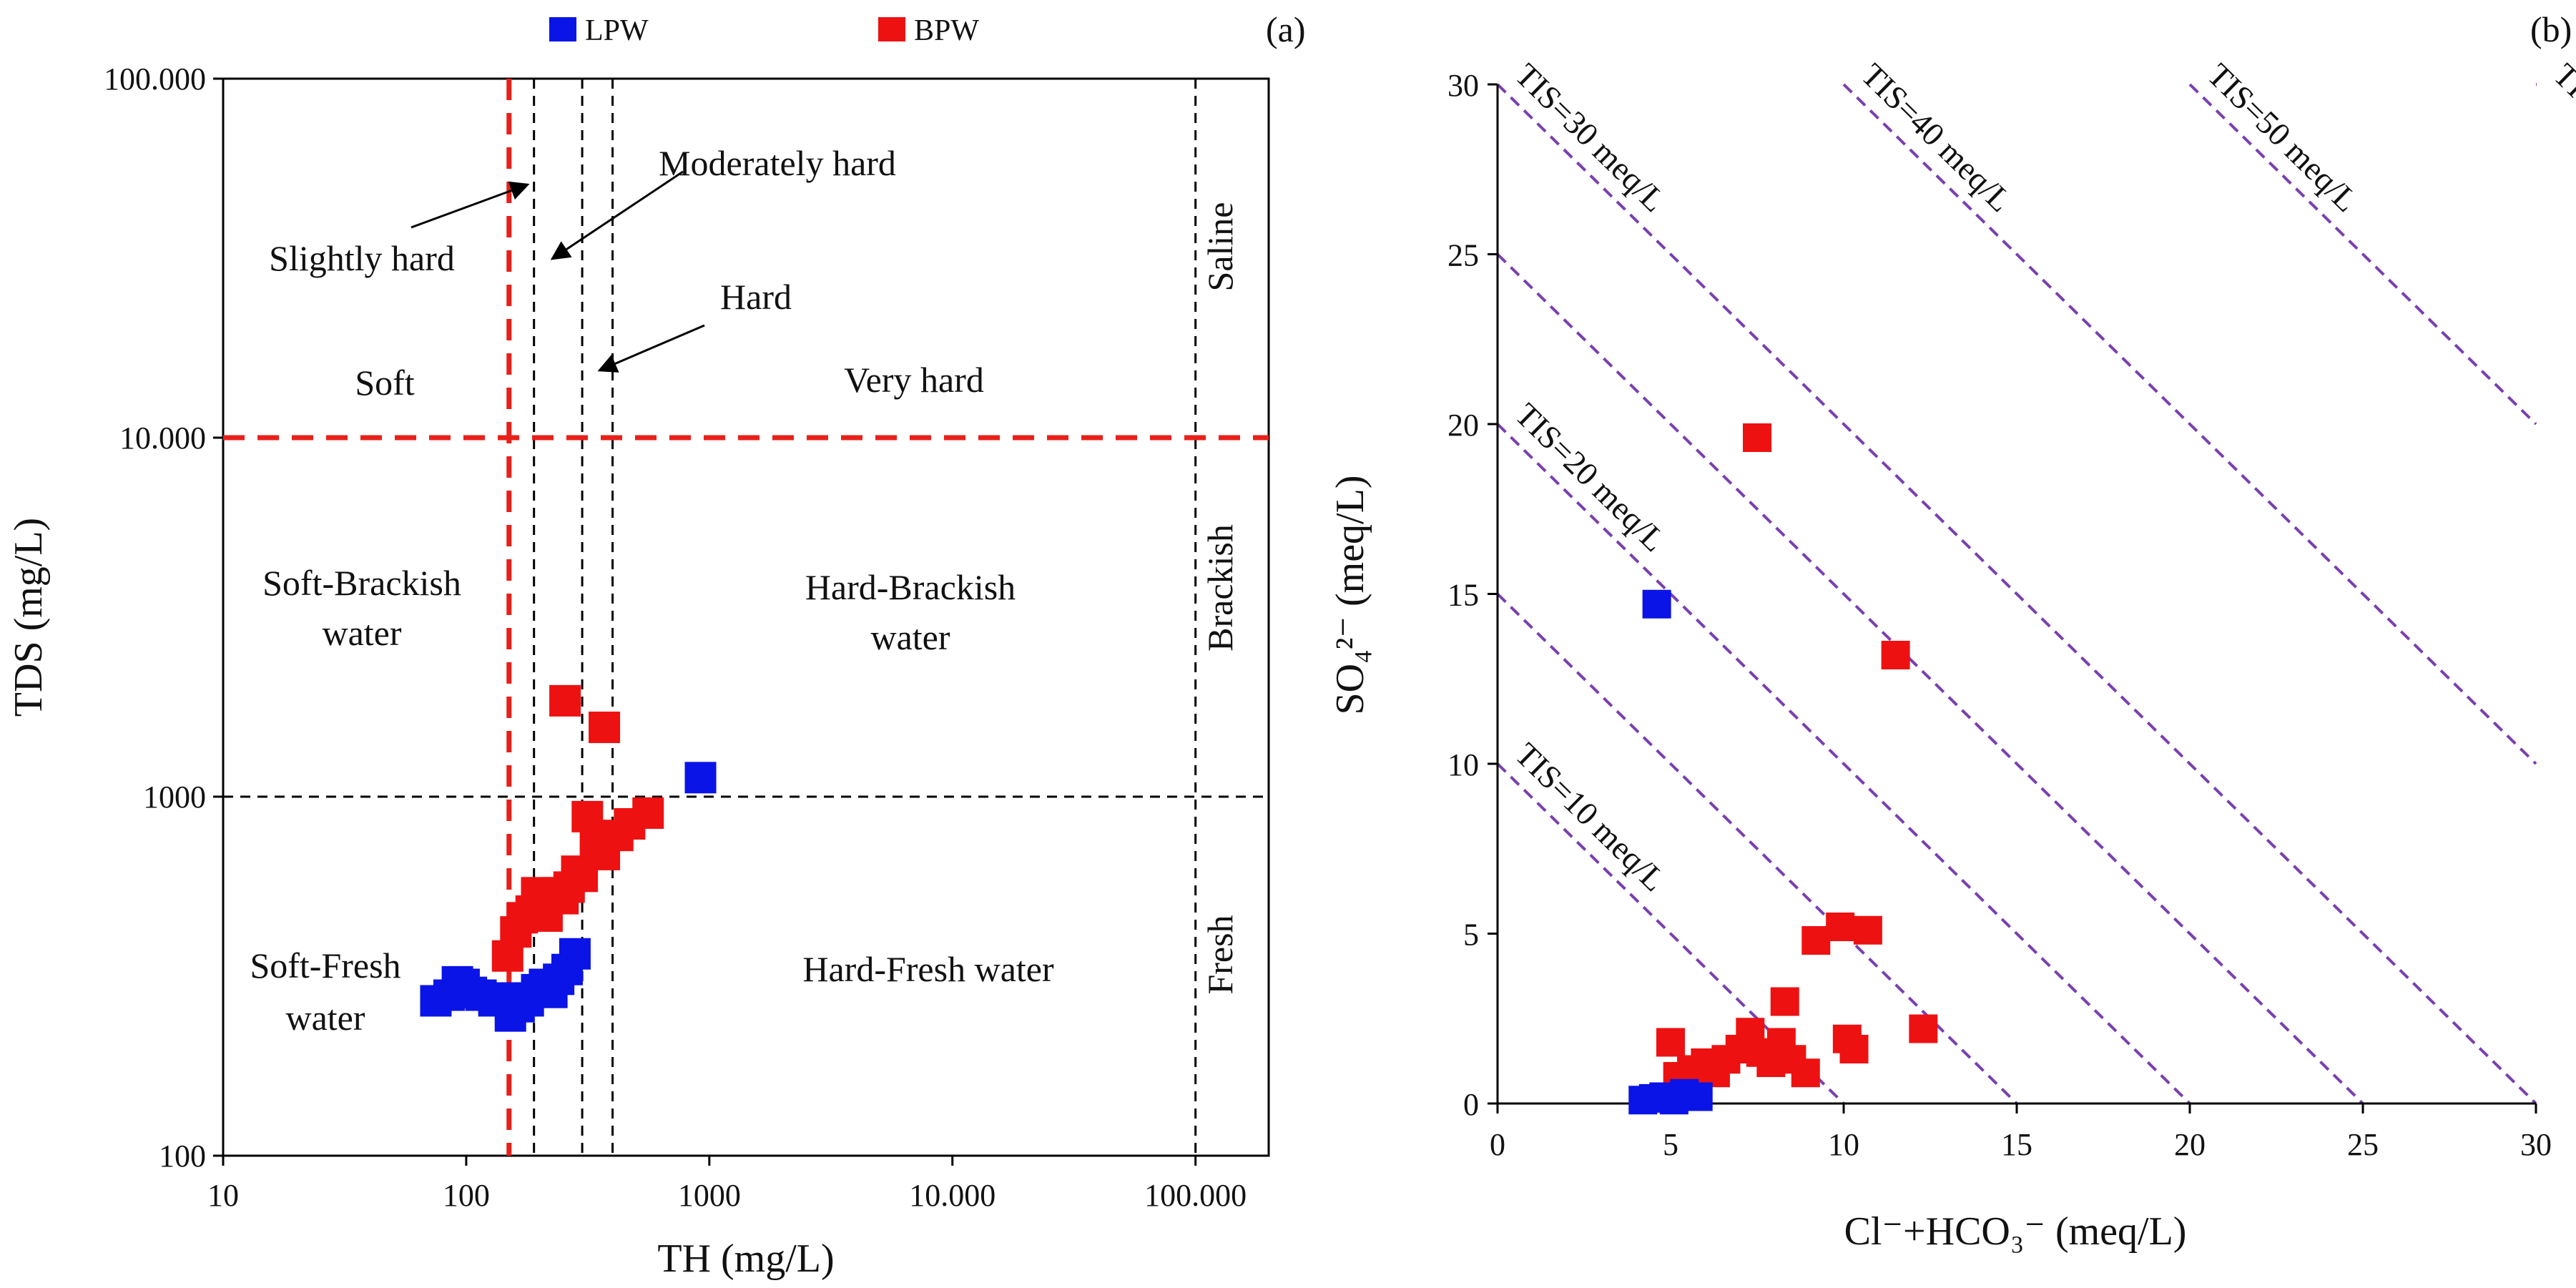 Image resolution: width=2576 pixels, height=1288 pixels. I want to click on arrow-hard, so click(651, 349).